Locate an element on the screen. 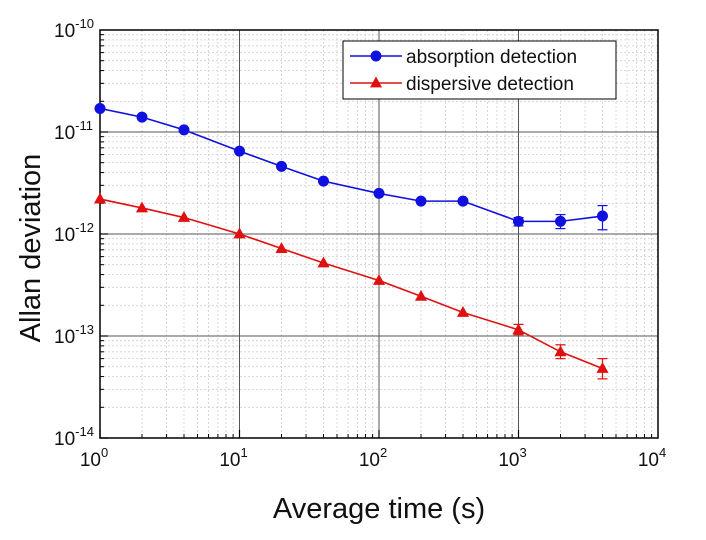 The height and width of the screenshot is (540, 706). x-tick-label: 10² is located at coordinates (373, 458).